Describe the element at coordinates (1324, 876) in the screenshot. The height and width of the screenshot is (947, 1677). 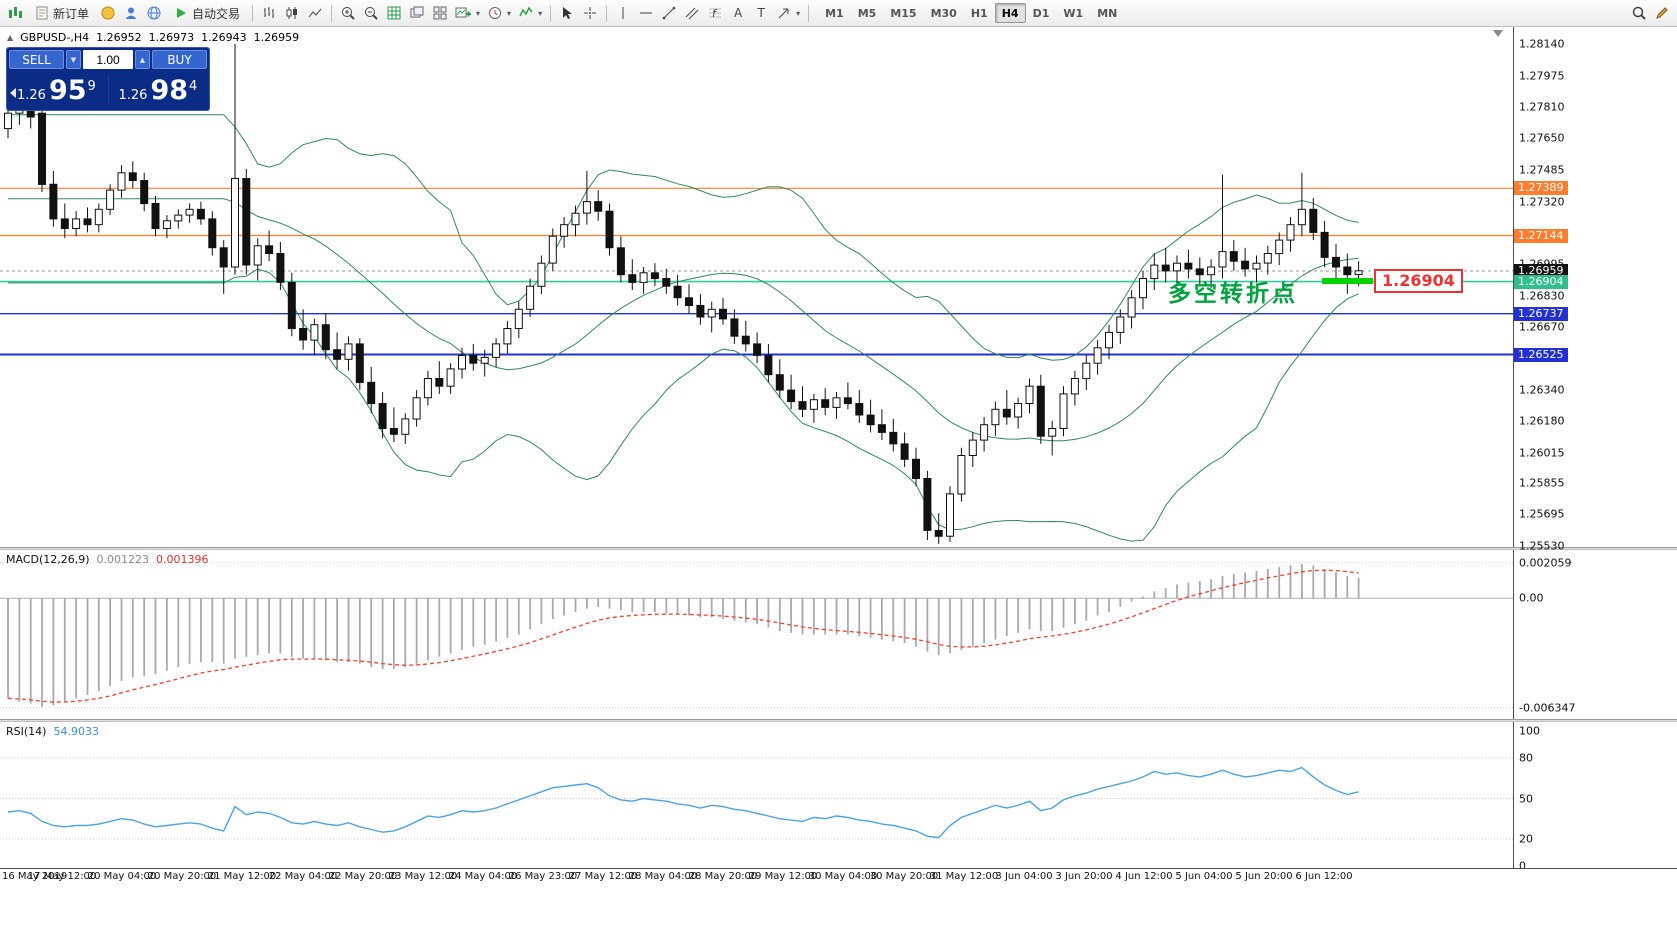
I see `time-axis-label: 6 Jun 12:00` at that location.